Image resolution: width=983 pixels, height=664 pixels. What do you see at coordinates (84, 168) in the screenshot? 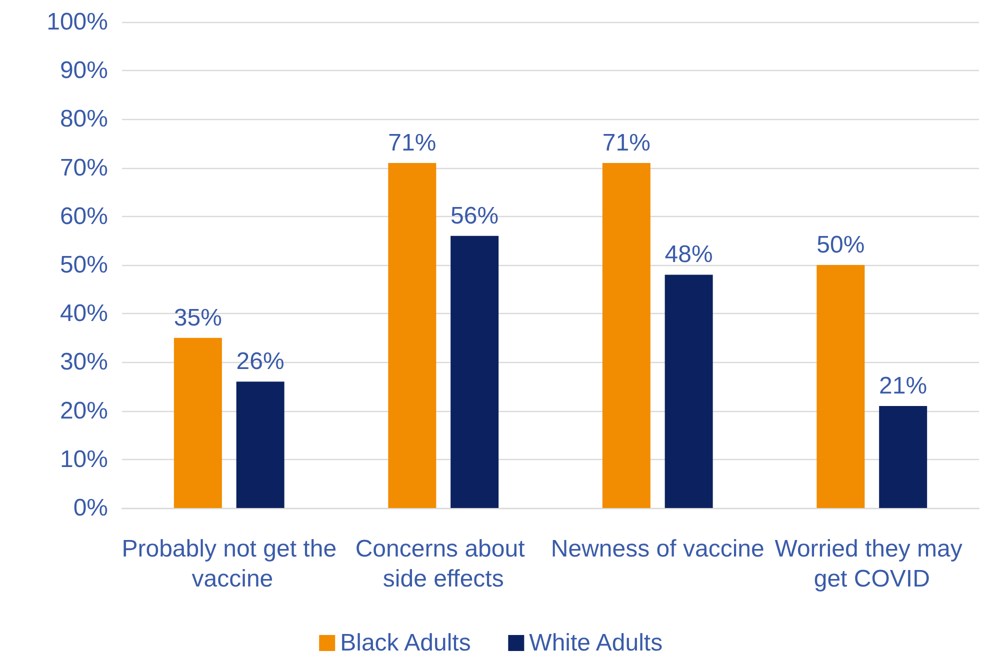
I see `y-tick-label: 70%` at bounding box center [84, 168].